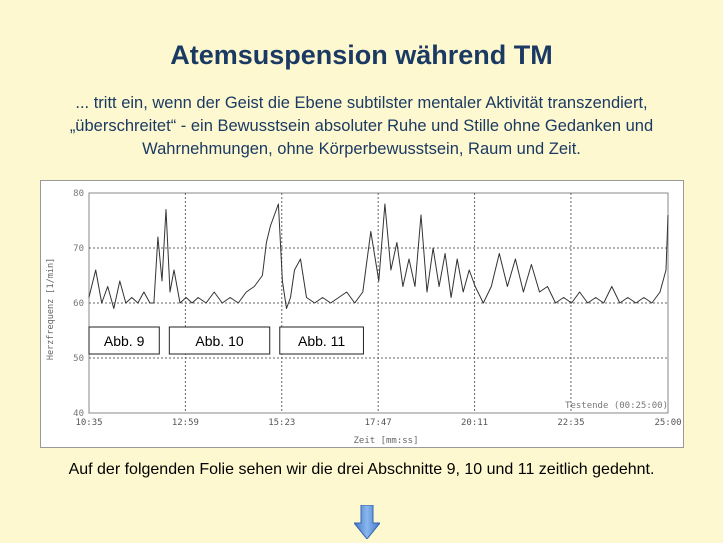 The image size is (723, 543). I want to click on x-tick-label: 17:47, so click(378, 423).